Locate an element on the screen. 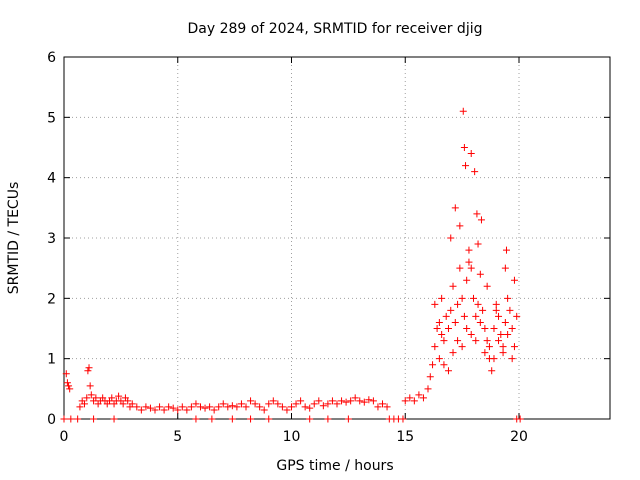  x-tick-label: 20 is located at coordinates (519, 437).